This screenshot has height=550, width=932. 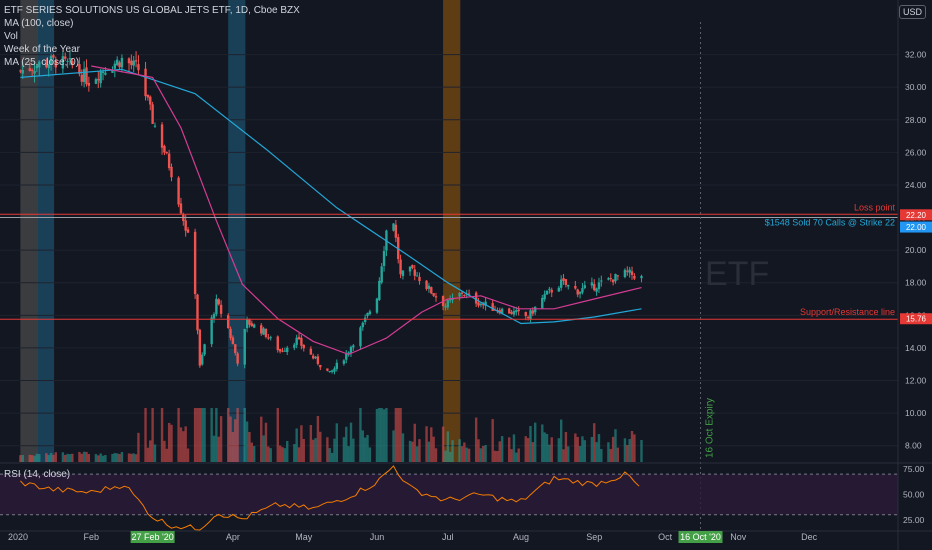 What do you see at coordinates (37, 474) in the screenshot?
I see `rsi-legend: RSI (14, close)` at bounding box center [37, 474].